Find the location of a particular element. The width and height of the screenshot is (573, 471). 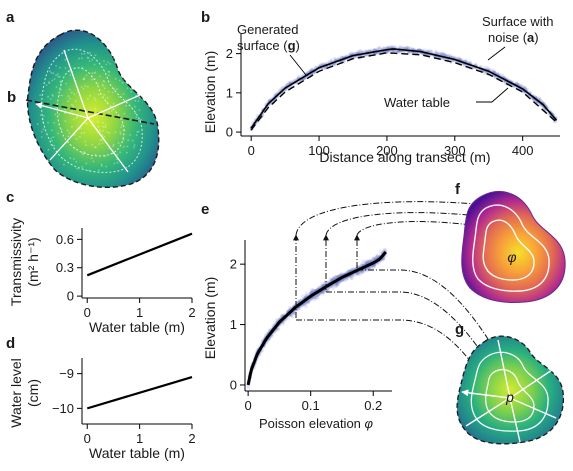

c-y-tick-label: 0.6 is located at coordinates (65, 239).